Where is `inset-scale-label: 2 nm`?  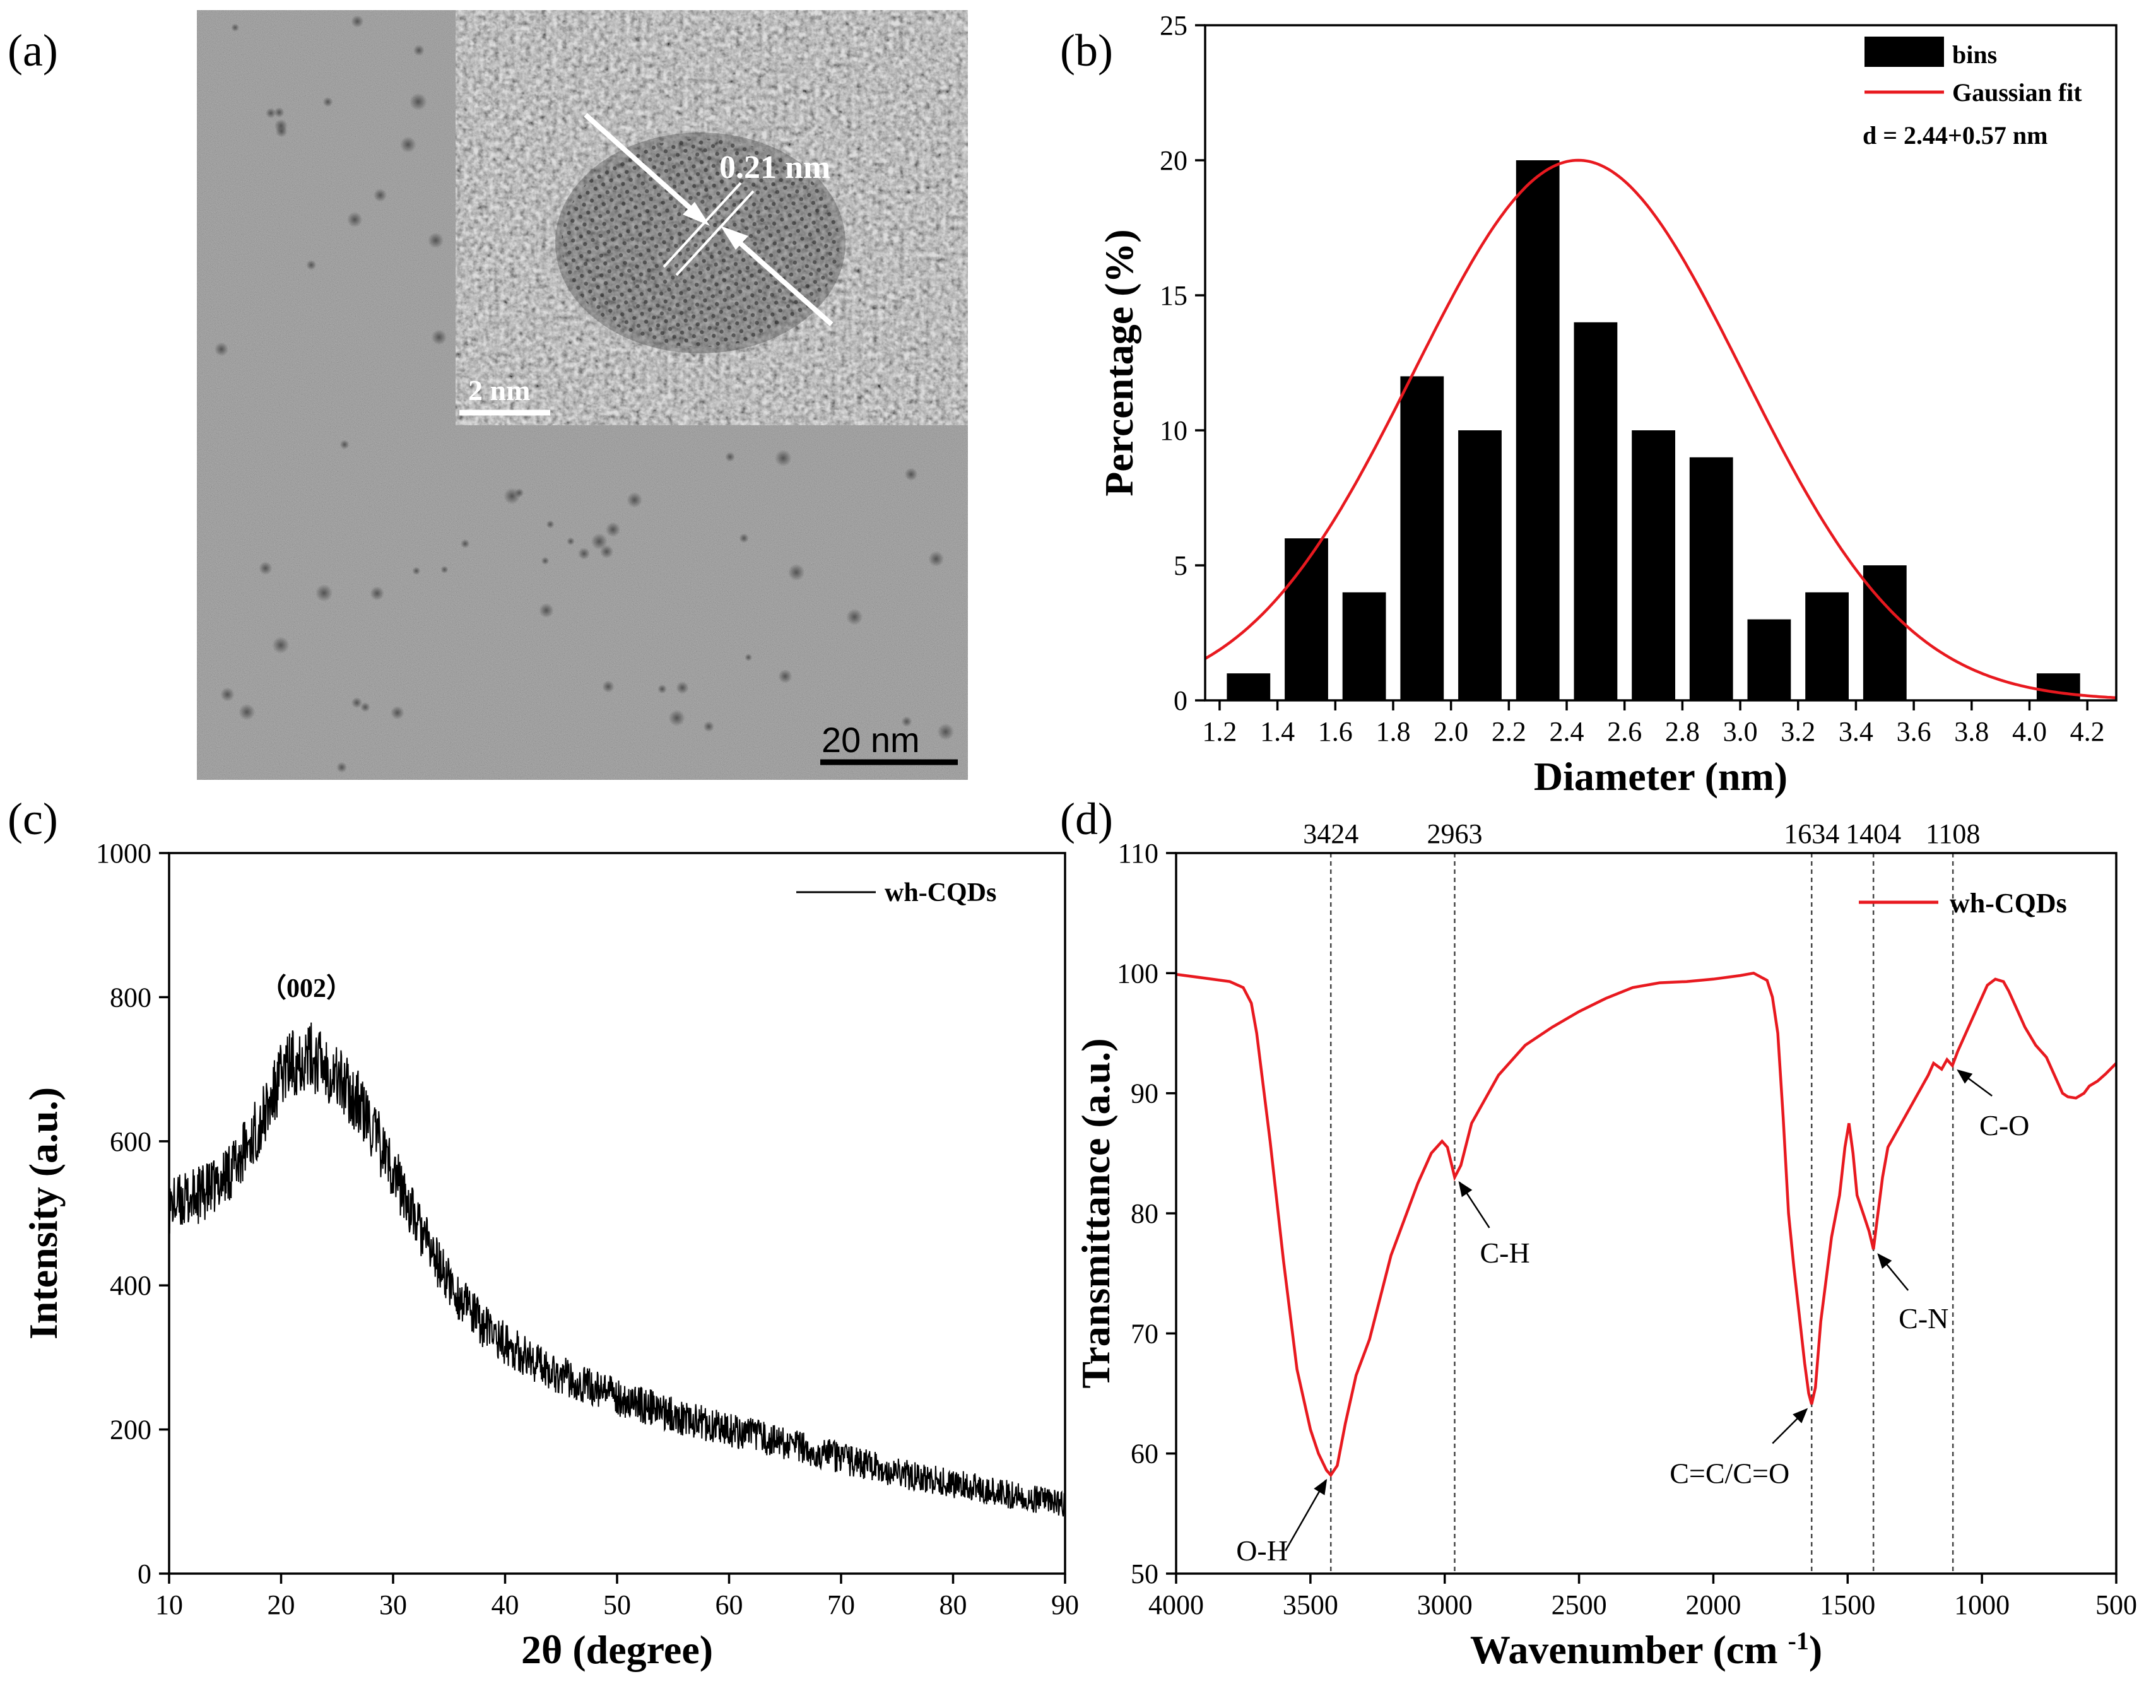
inset-scale-label: 2 nm is located at coordinates (499, 390).